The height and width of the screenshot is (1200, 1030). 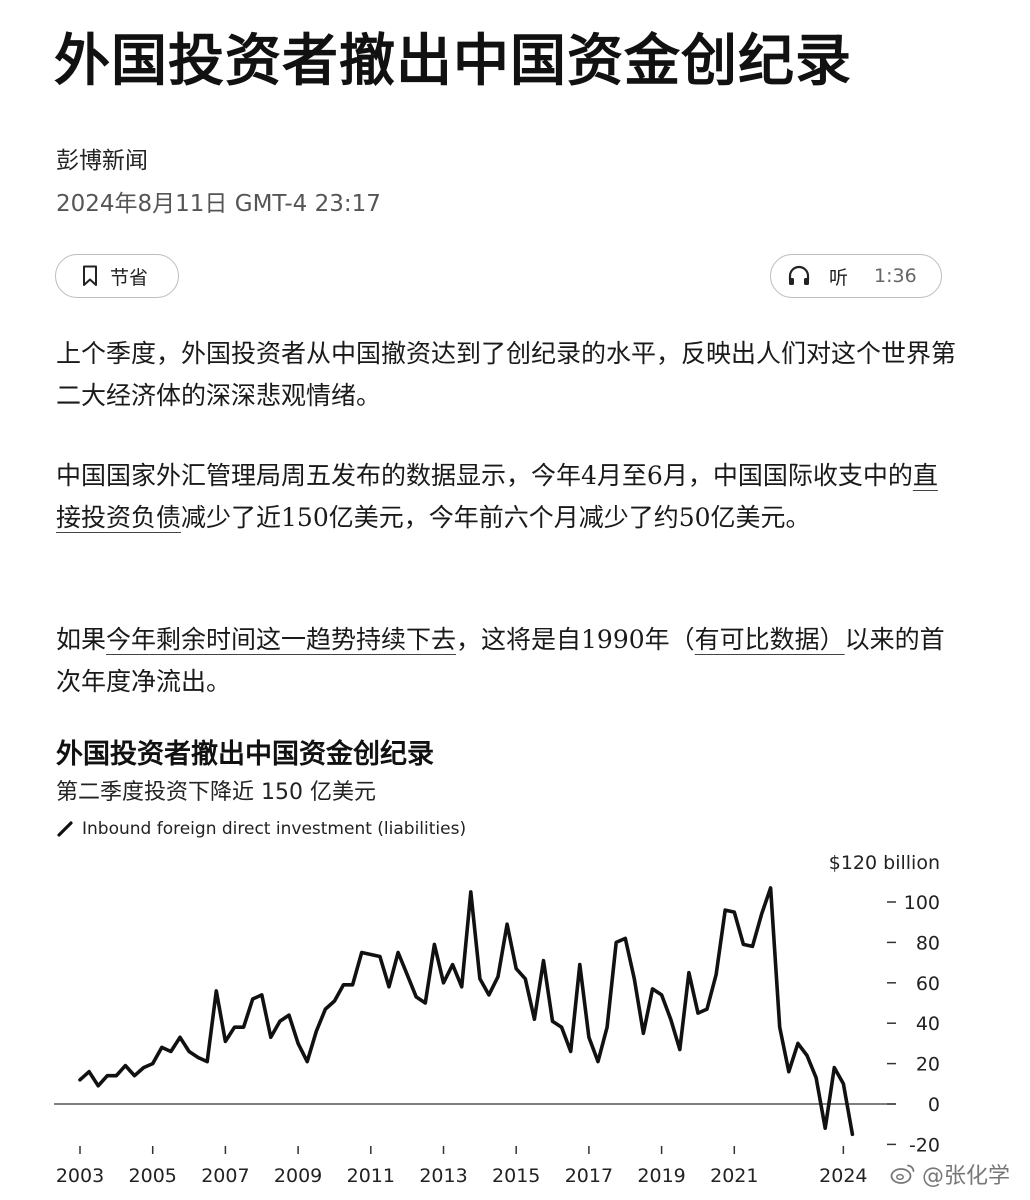 What do you see at coordinates (928, 984) in the screenshot?
I see `y-tick-label: 60` at bounding box center [928, 984].